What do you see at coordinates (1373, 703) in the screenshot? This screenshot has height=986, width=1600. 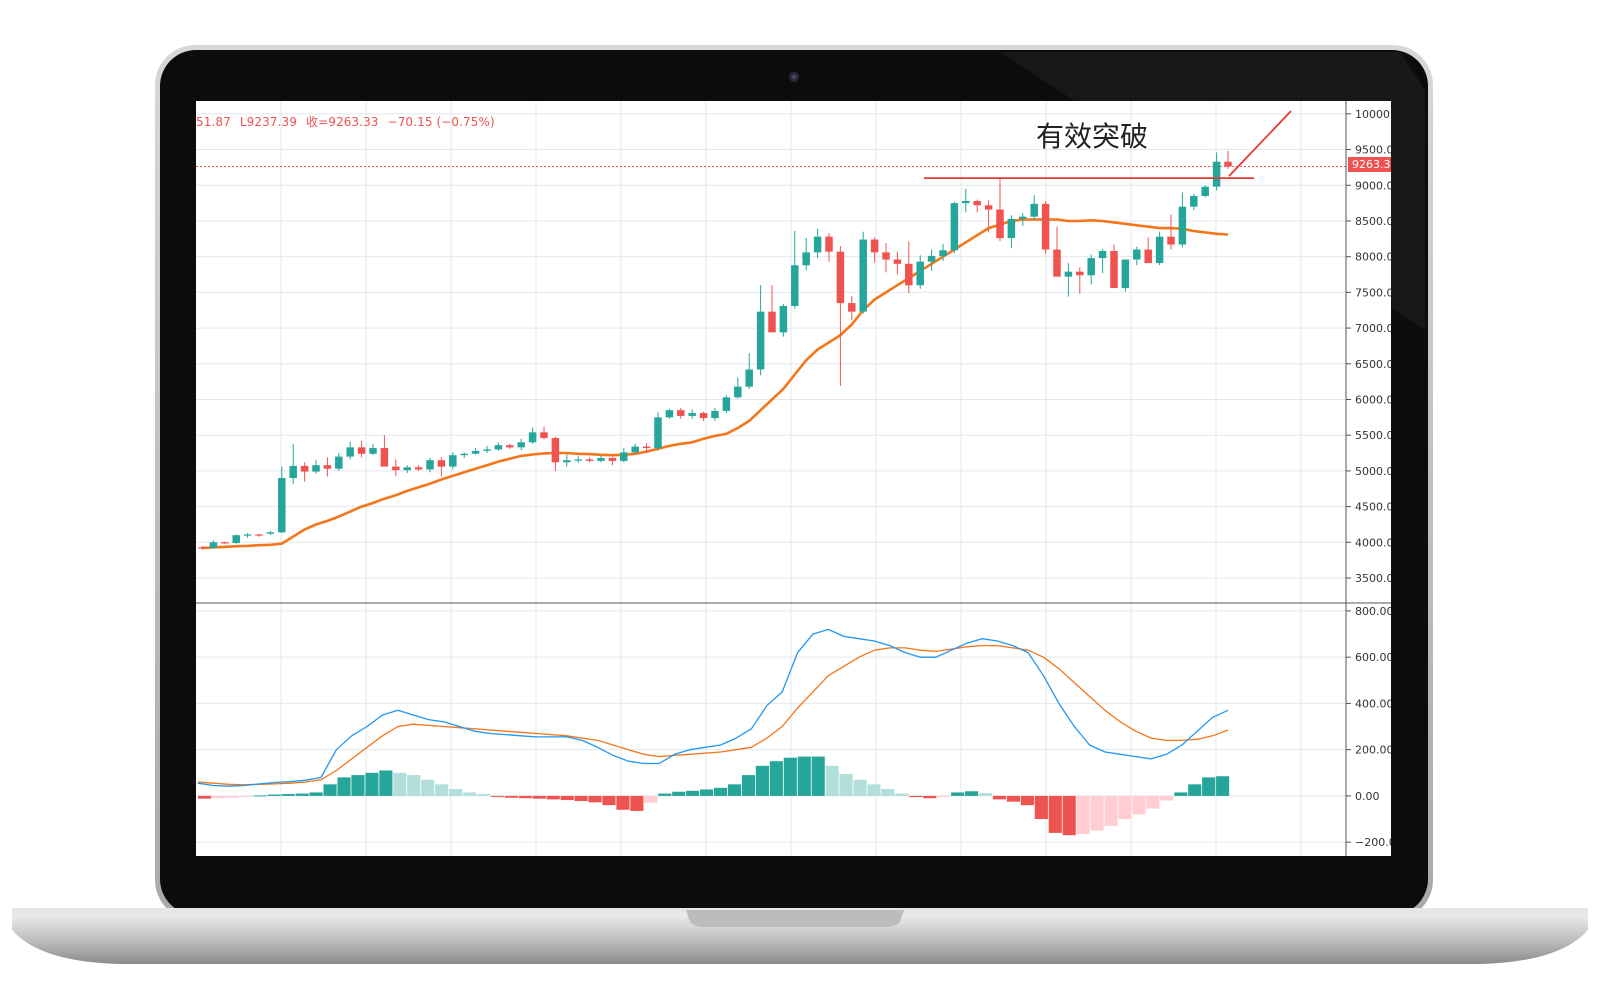 I see `macd-axis-tick-label: 400.00` at bounding box center [1373, 703].